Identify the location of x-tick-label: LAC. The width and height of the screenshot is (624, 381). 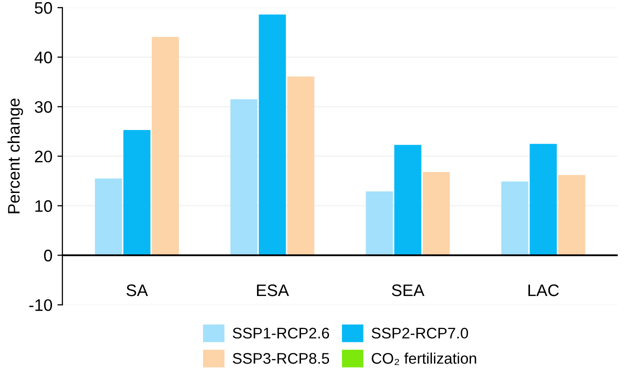
(543, 290).